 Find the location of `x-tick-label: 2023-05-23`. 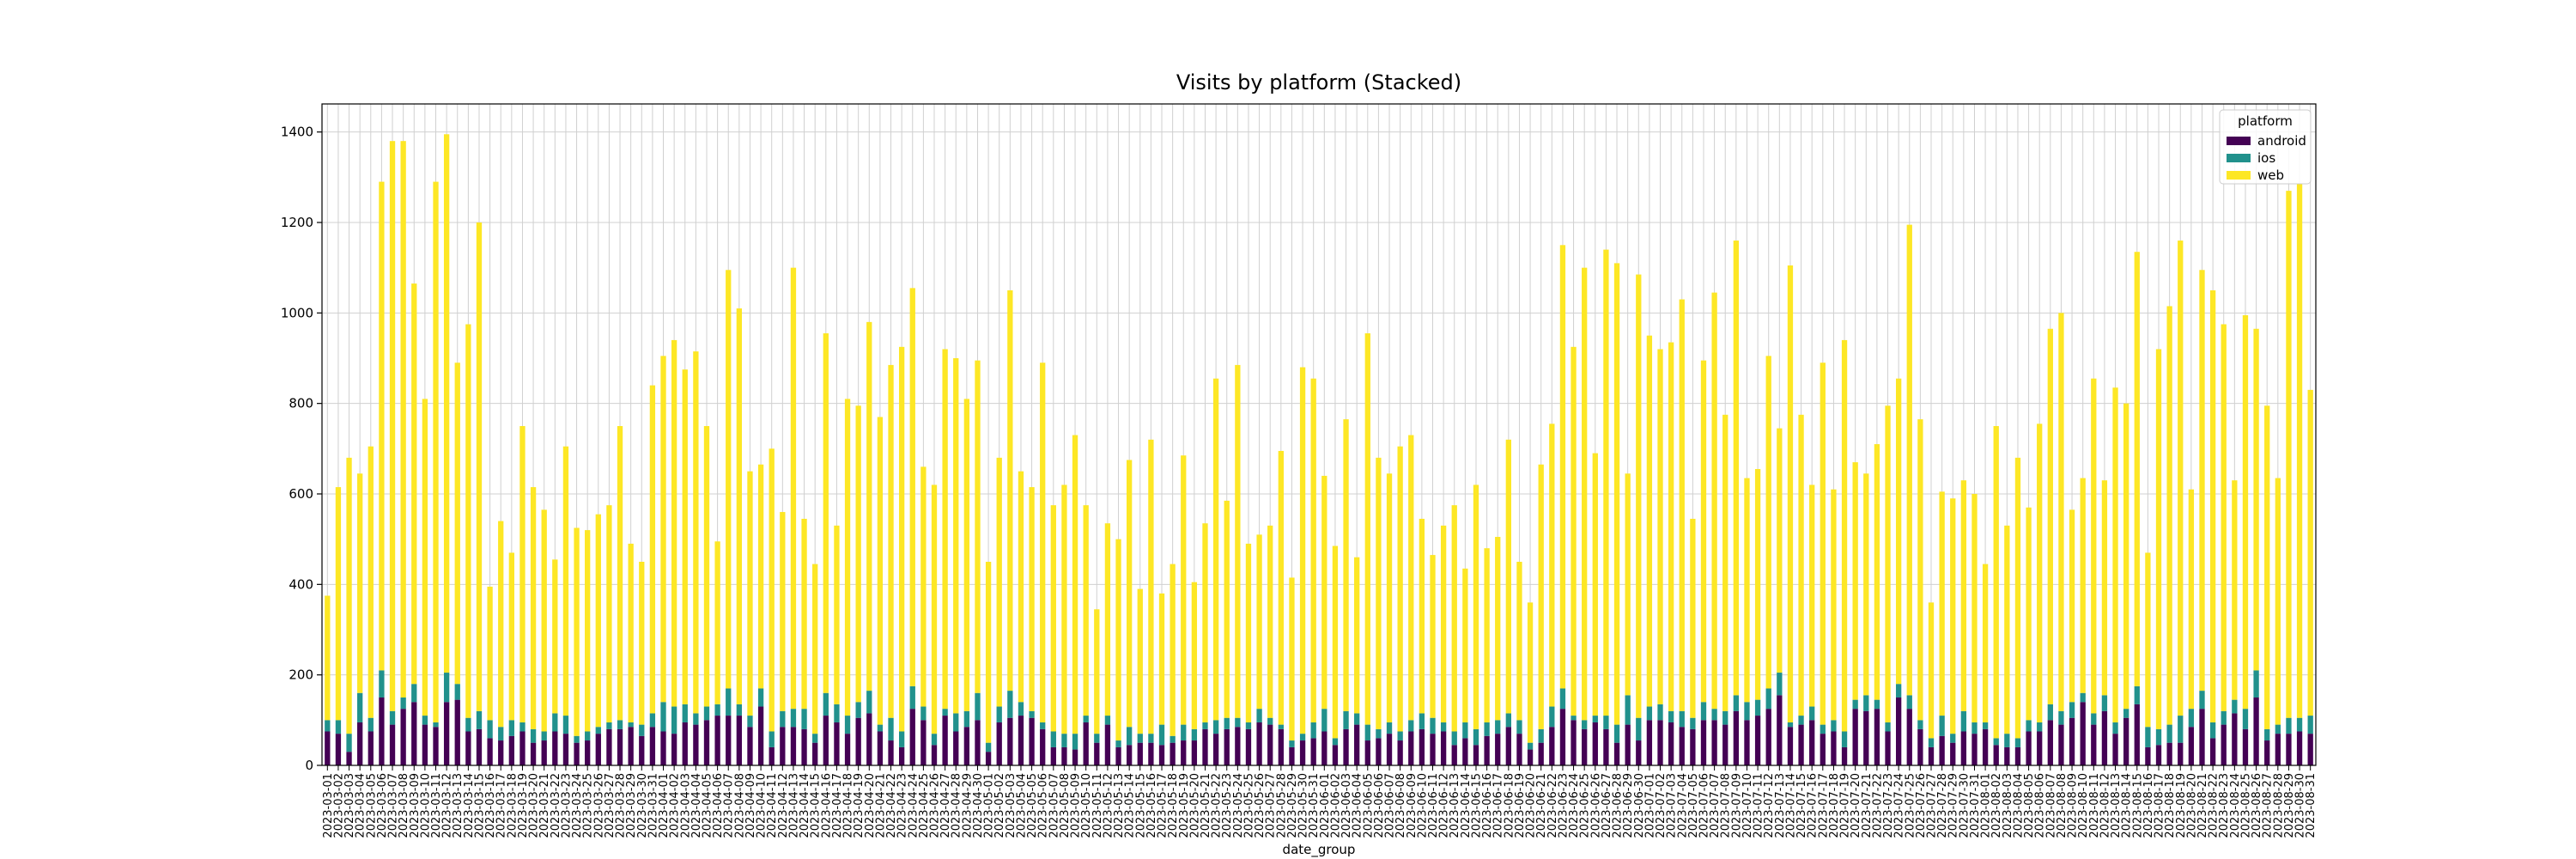

x-tick-label: 2023-05-23 is located at coordinates (1228, 806).